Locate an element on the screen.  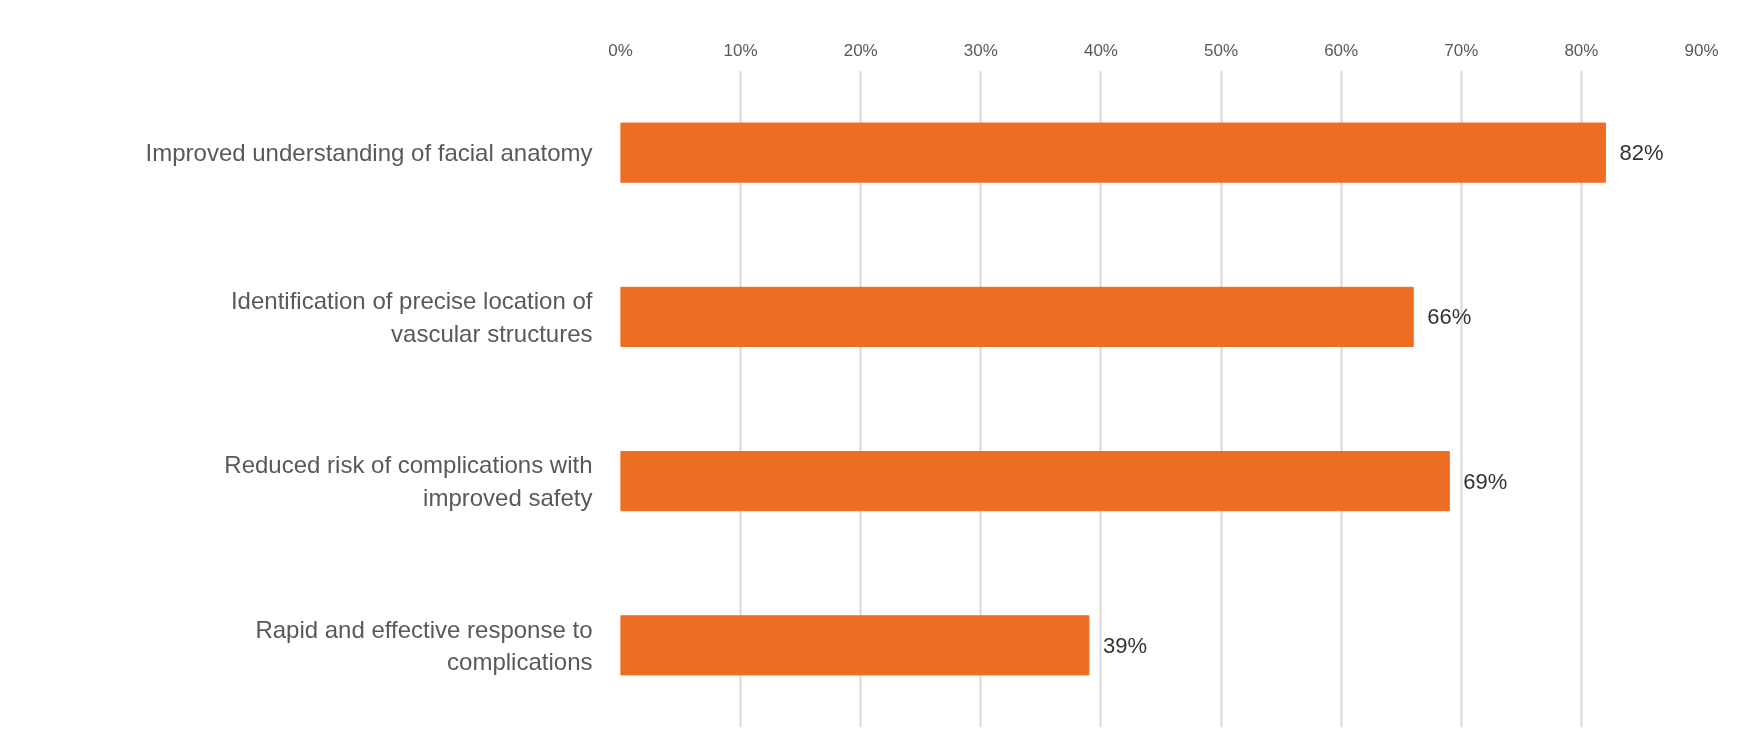
x-tick-label: 70% is located at coordinates (1461, 50).